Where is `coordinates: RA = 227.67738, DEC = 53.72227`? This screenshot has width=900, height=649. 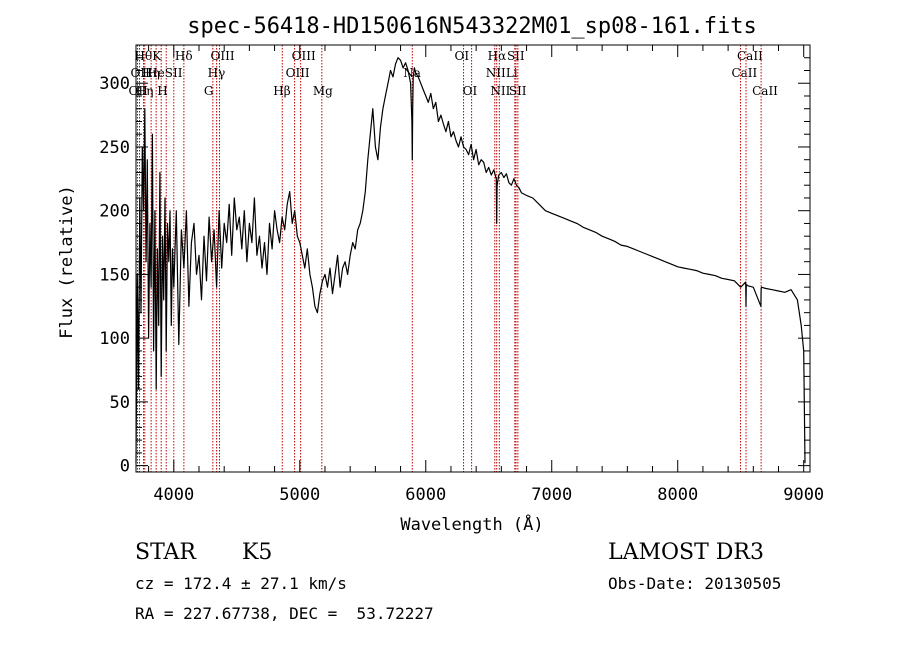
coordinates: RA = 227.67738, DEC = 53.72227 is located at coordinates (284, 613).